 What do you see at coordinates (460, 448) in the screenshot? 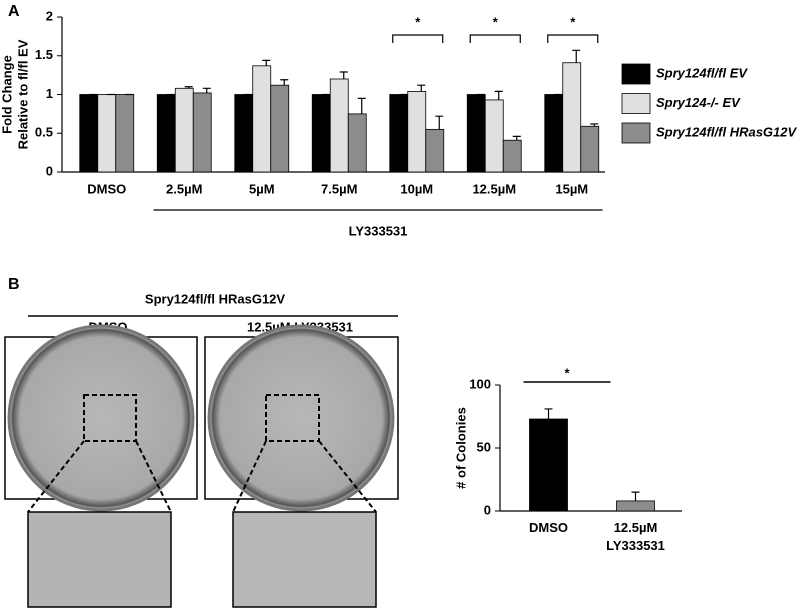
I see `y-axis-label: # of Colonies` at bounding box center [460, 448].